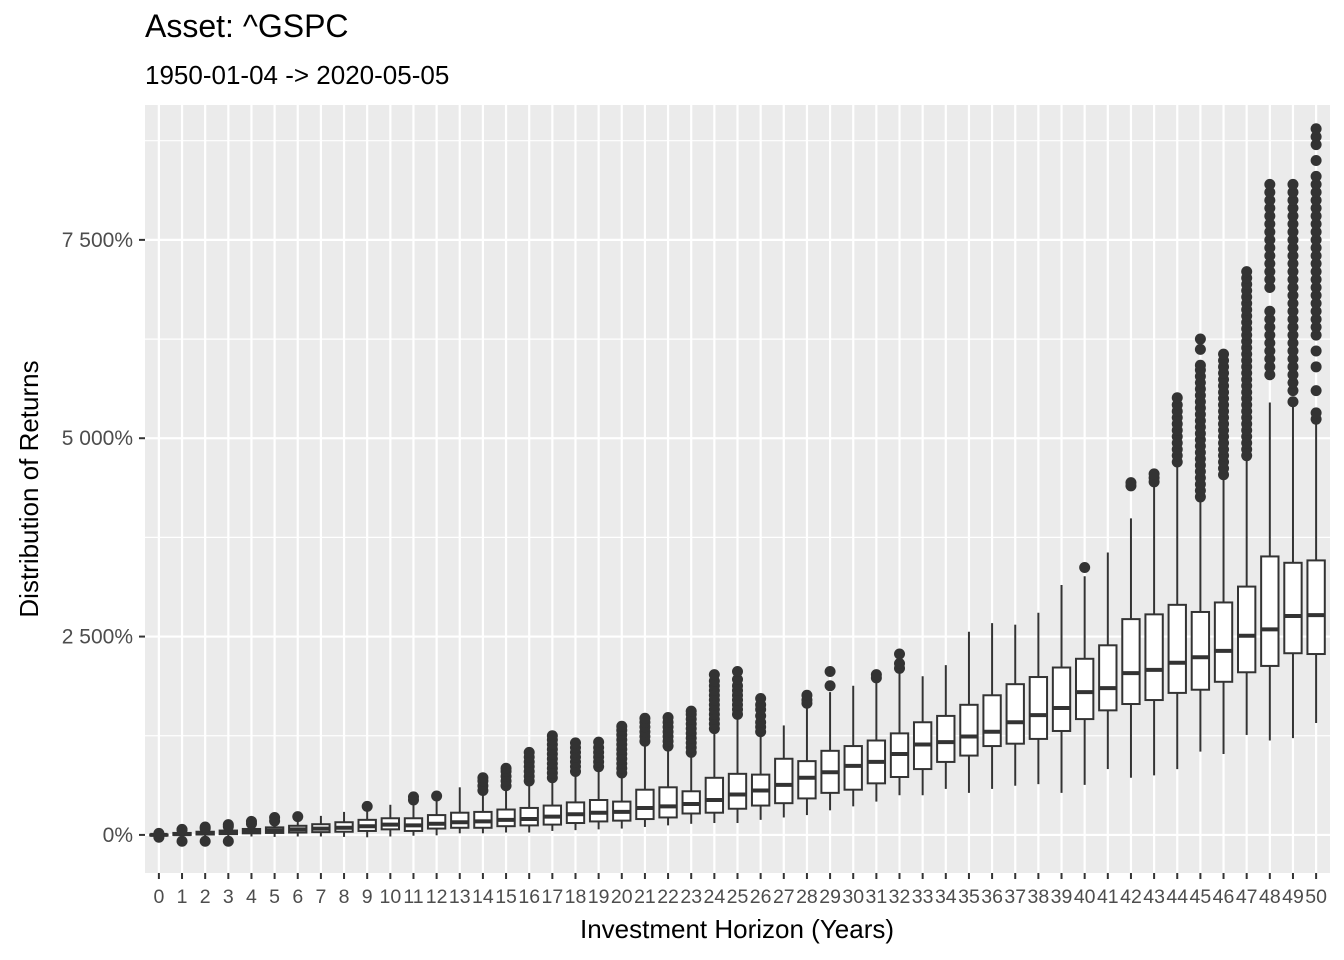 The width and height of the screenshot is (1344, 960). I want to click on x-tick-label: 22, so click(668, 897).